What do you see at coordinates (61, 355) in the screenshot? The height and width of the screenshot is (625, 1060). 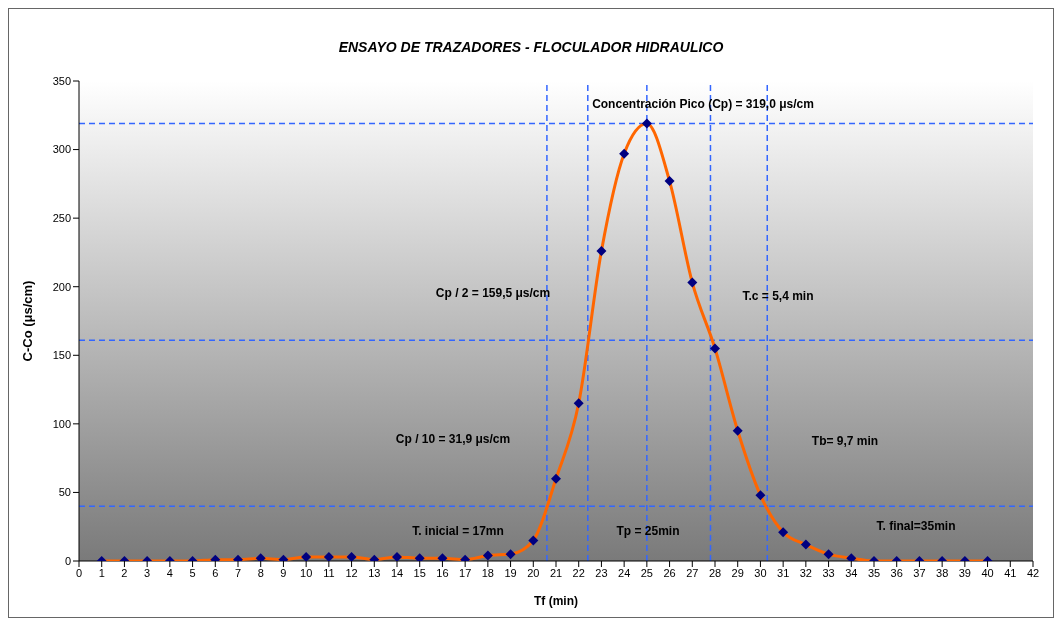 I see `y-tick-label: 150` at bounding box center [61, 355].